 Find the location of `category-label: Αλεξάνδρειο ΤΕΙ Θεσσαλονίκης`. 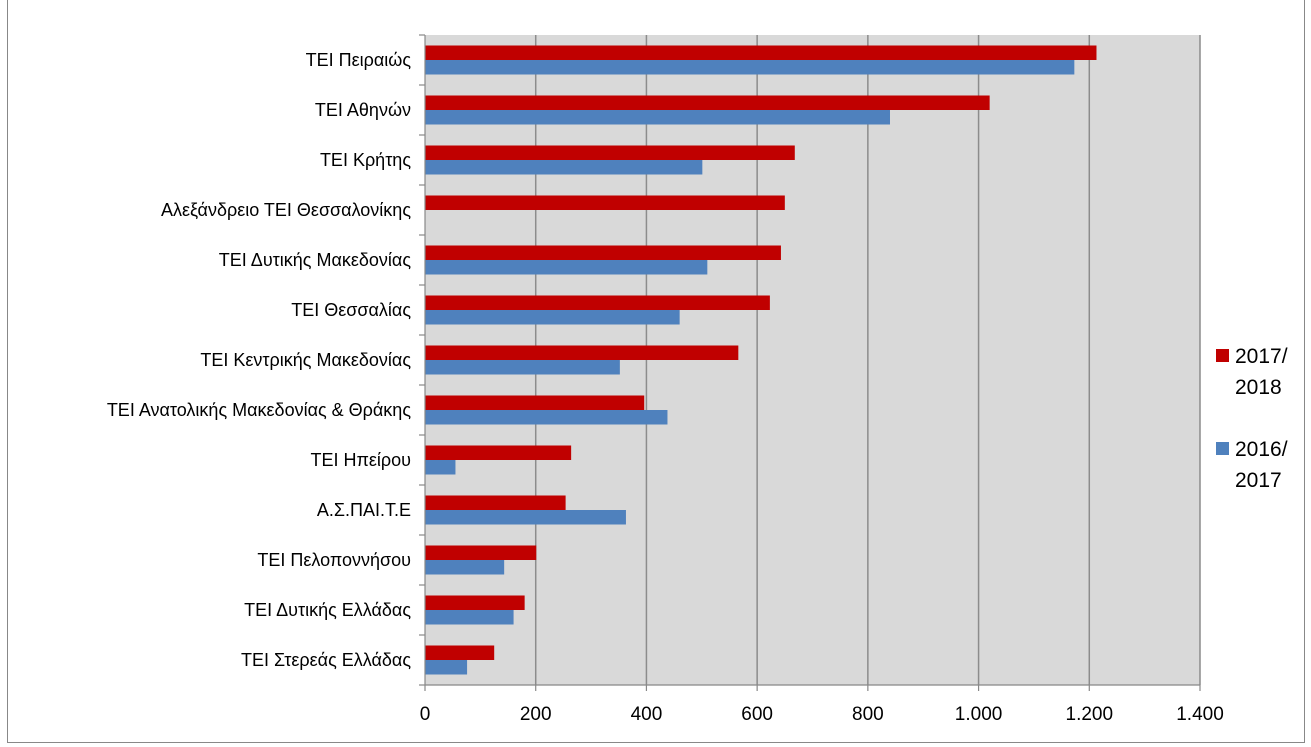

category-label: Αλεξάνδρειο ΤΕΙ Θεσσαλονίκης is located at coordinates (286, 210).